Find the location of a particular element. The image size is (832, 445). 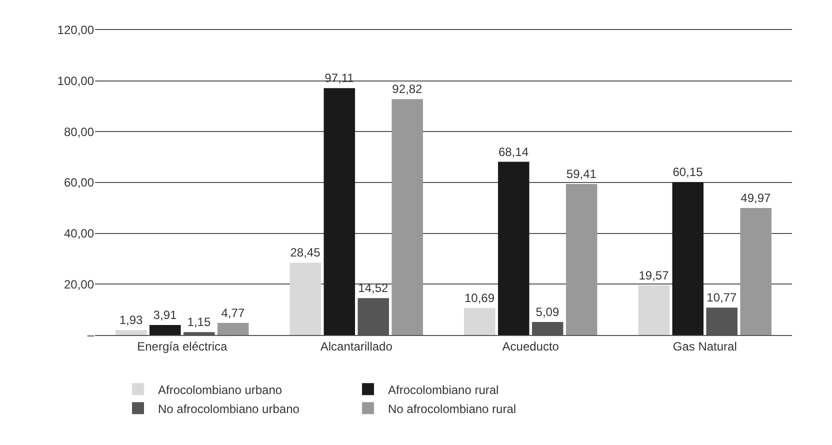

data-label: 4,77 is located at coordinates (233, 313).